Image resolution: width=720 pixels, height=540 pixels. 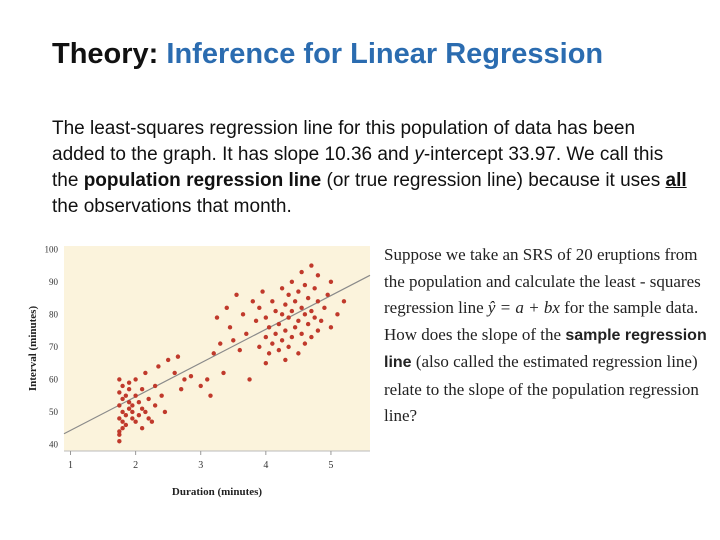 What do you see at coordinates (135, 465) in the screenshot?
I see `x-tick-label: 2` at bounding box center [135, 465].